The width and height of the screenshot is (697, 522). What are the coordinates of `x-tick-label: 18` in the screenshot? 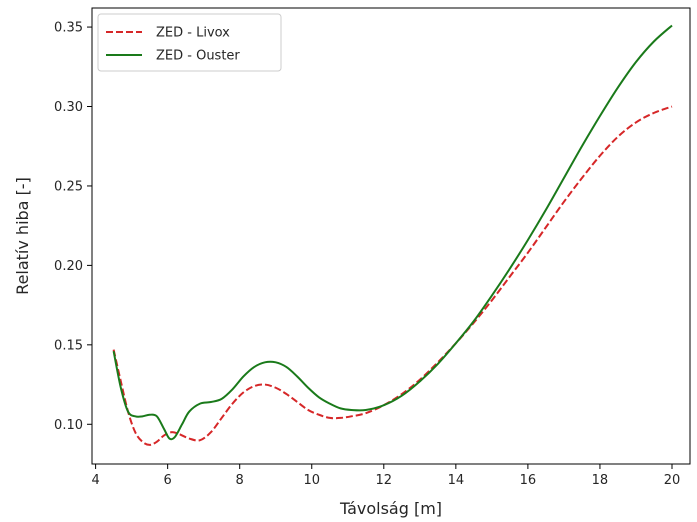 It's located at (600, 480).